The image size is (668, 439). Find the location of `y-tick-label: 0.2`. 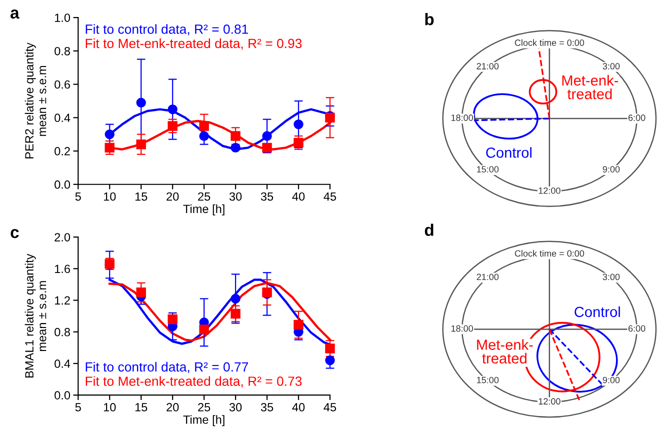

y-tick-label: 0.2 is located at coordinates (62, 151).